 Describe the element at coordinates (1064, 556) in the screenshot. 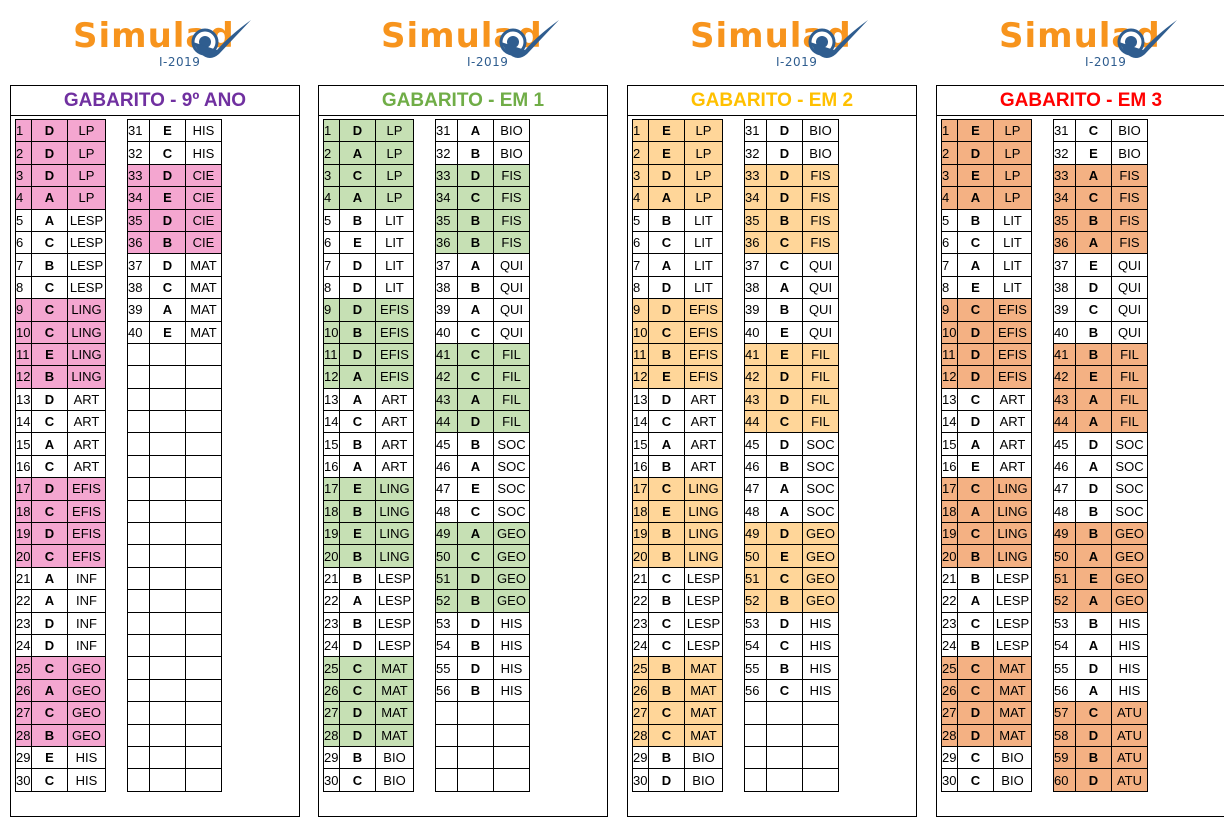

I see `question-number: 50` at that location.